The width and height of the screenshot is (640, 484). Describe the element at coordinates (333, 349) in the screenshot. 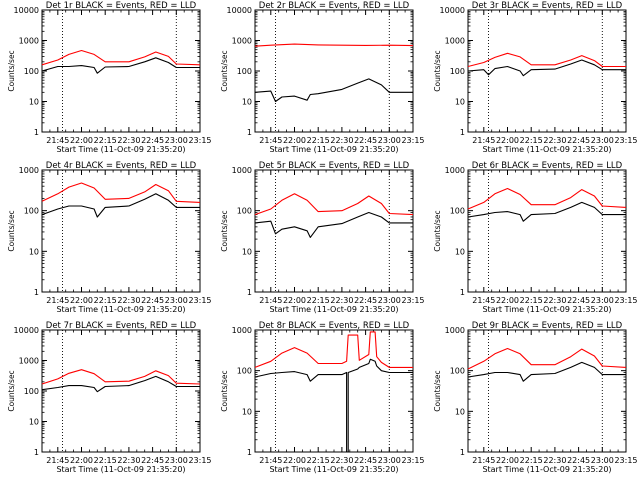

I see `det8-series-lld` at that location.